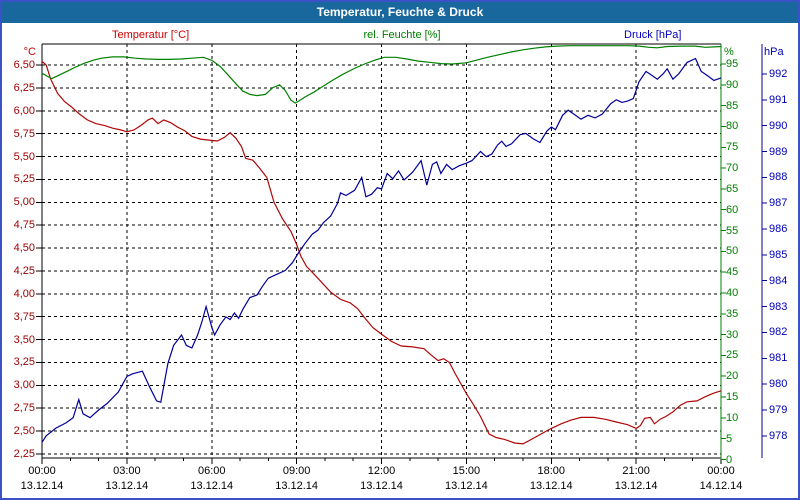  What do you see at coordinates (778, 74) in the screenshot?
I see `pressure-tick-label: 992` at bounding box center [778, 74].